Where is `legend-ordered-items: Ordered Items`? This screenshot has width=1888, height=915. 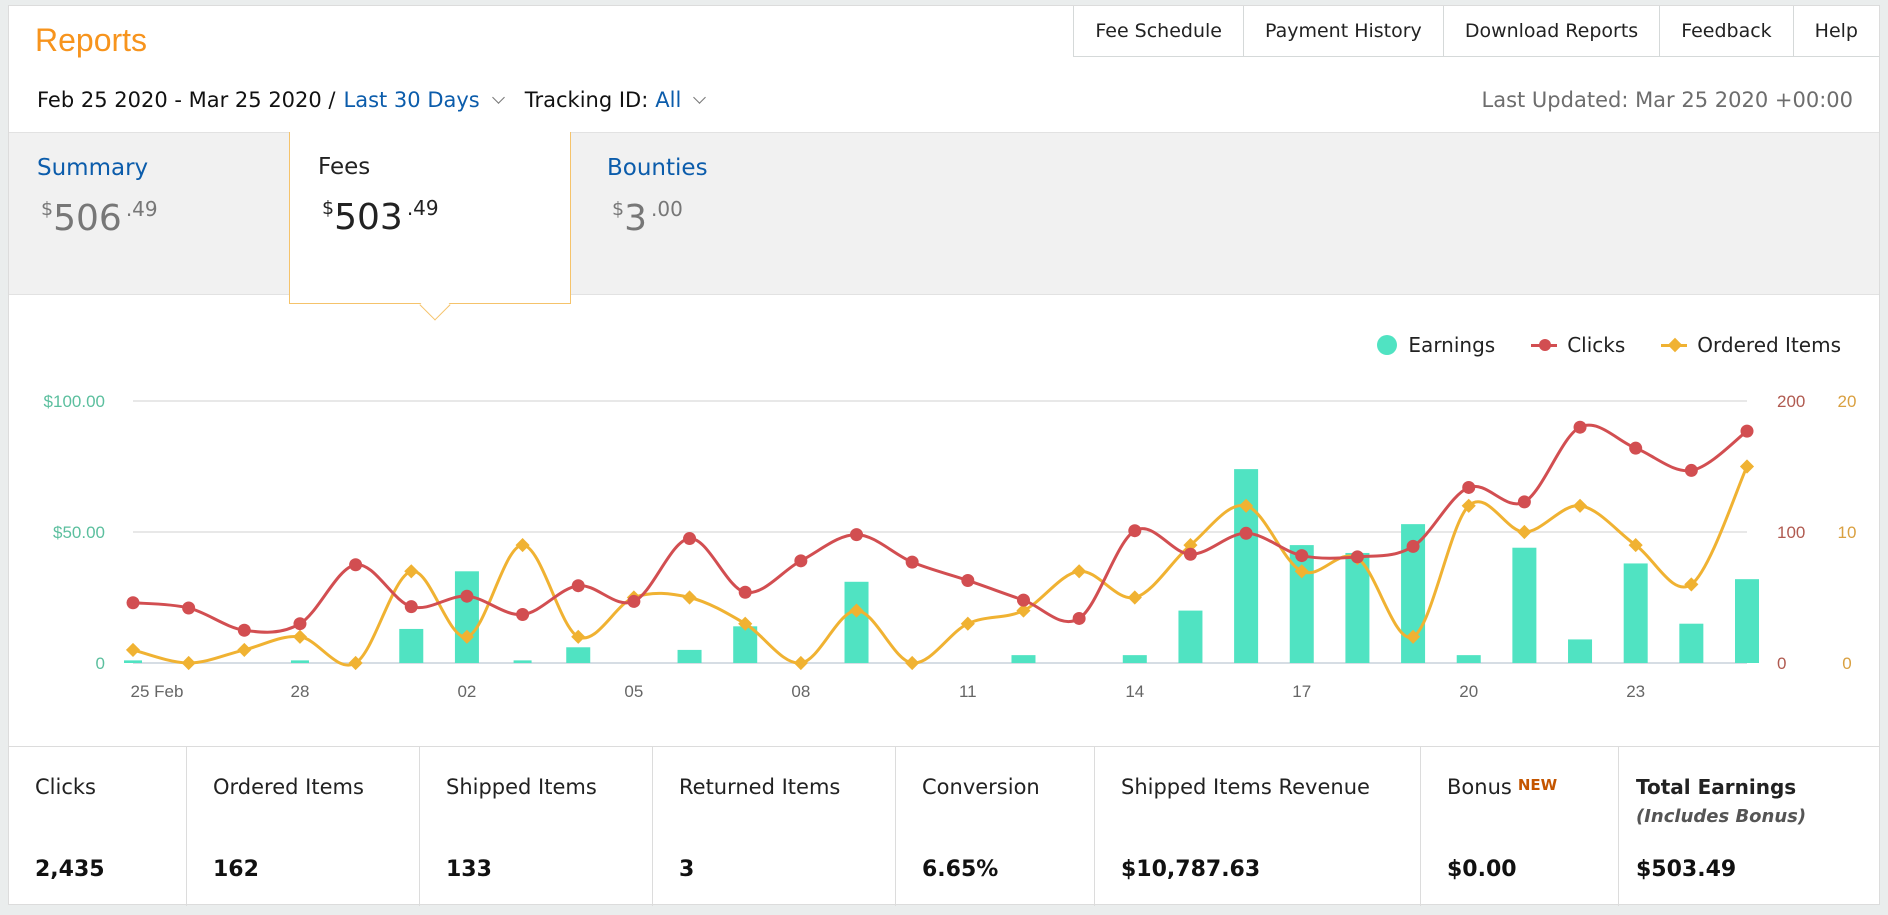
legend-ordered-items: Ordered Items is located at coordinates (1751, 345).